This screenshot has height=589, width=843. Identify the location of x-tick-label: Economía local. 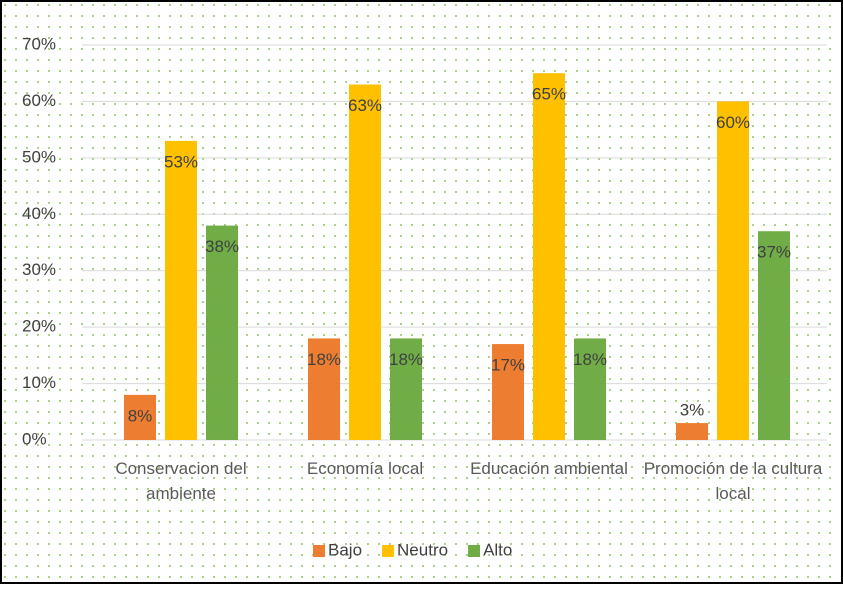
(365, 468).